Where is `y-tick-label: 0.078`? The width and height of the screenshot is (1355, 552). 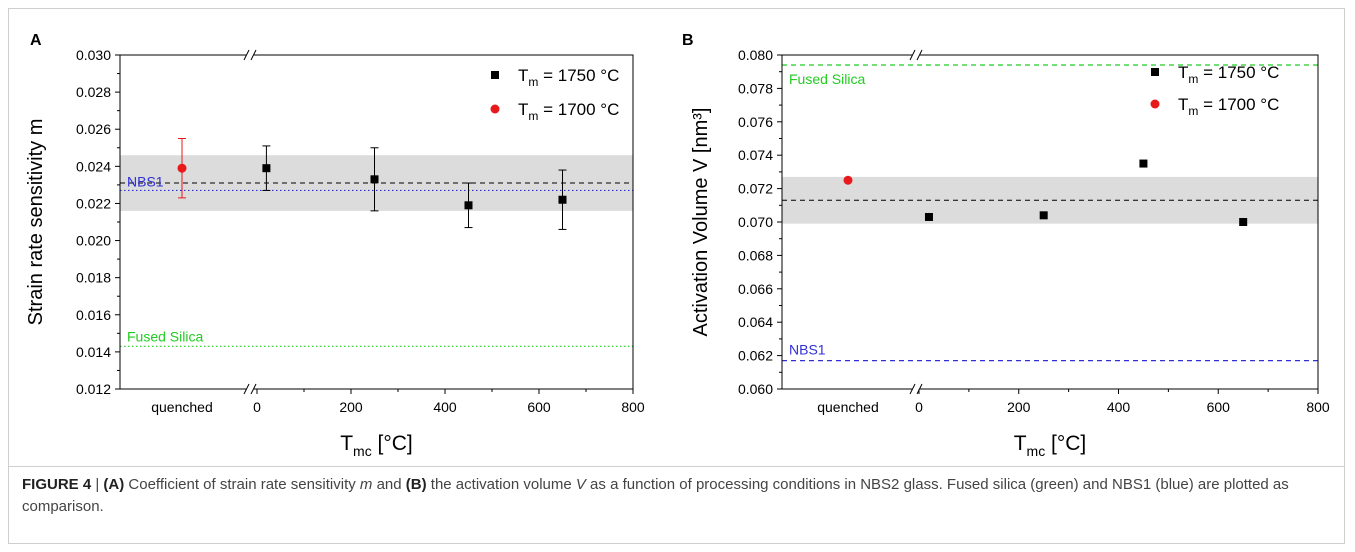 y-tick-label: 0.078 is located at coordinates (755, 88).